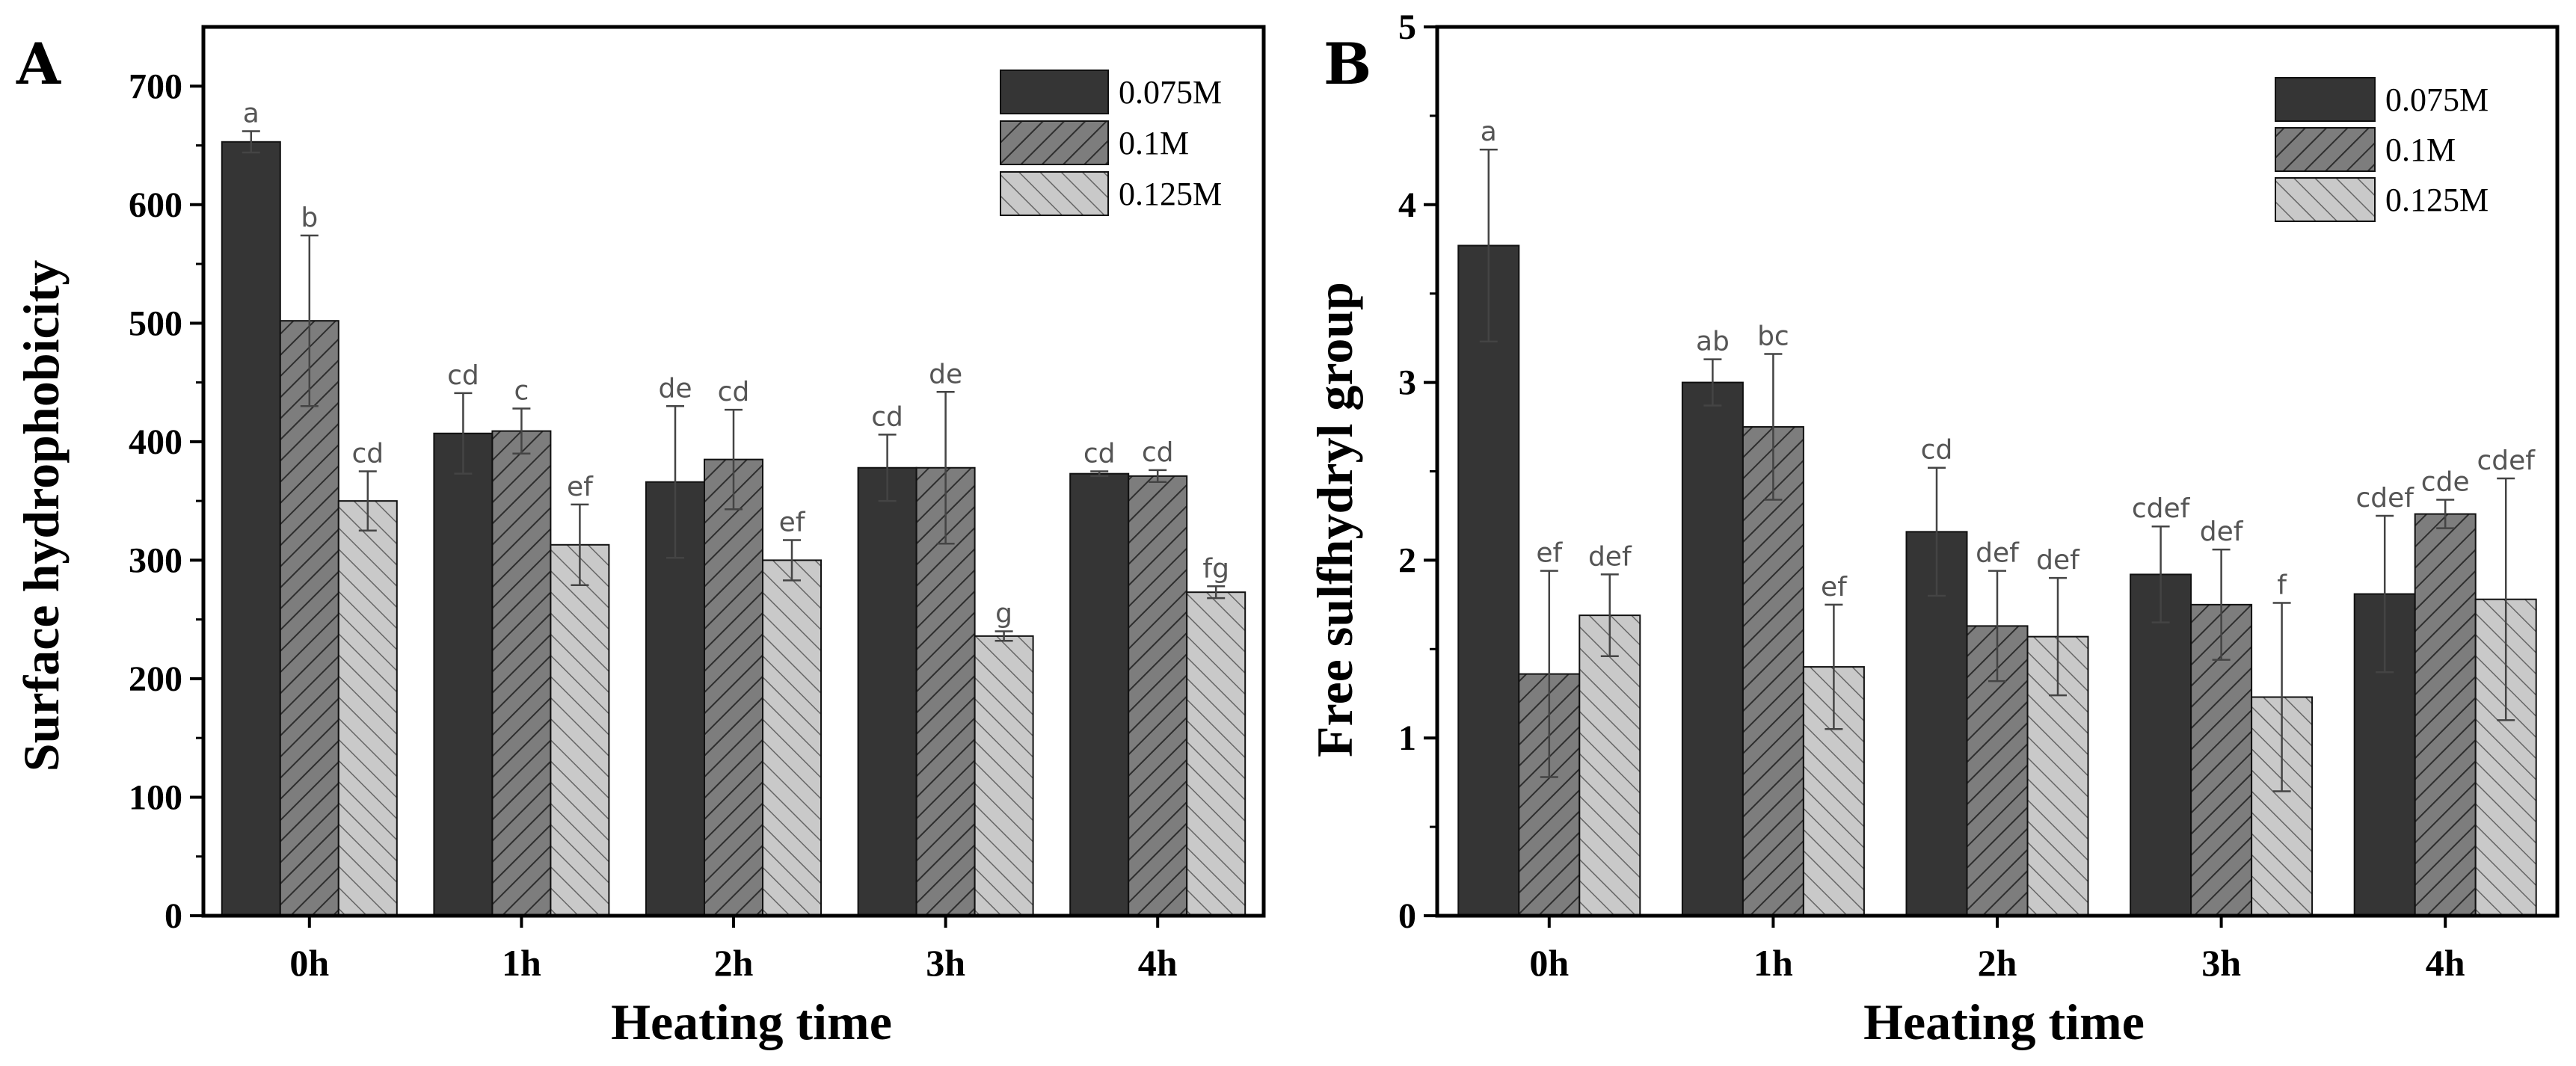 The width and height of the screenshot is (2576, 1066). I want to click on panel-a-legend-label: 0.075M, so click(1170, 92).